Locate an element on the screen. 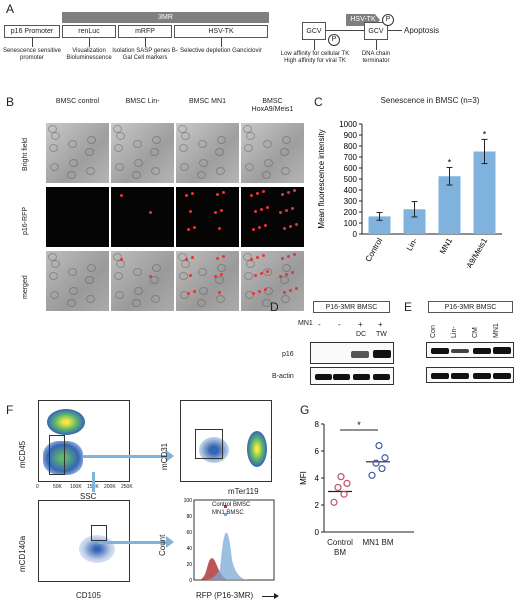  mn1-sign-2: - is located at coordinates (339, 324).